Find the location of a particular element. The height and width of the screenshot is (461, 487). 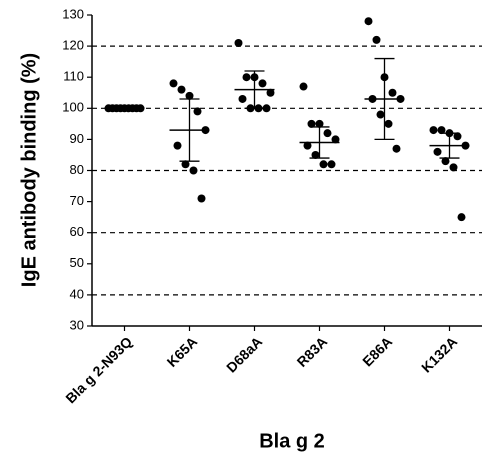

y-tick-label: 100 is located at coordinates (73, 107).